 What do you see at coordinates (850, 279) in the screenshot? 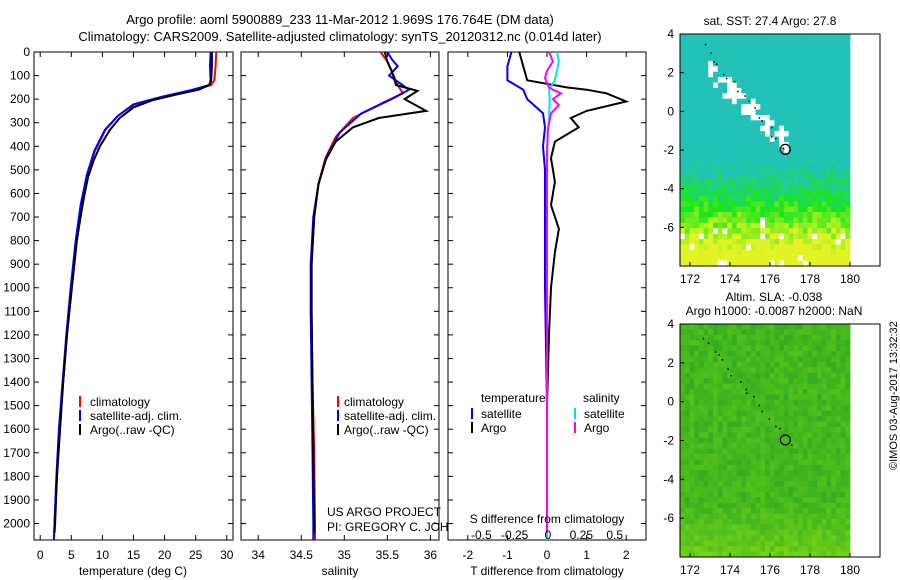
I see `sst-map-xtick-label: 180` at bounding box center [850, 279].